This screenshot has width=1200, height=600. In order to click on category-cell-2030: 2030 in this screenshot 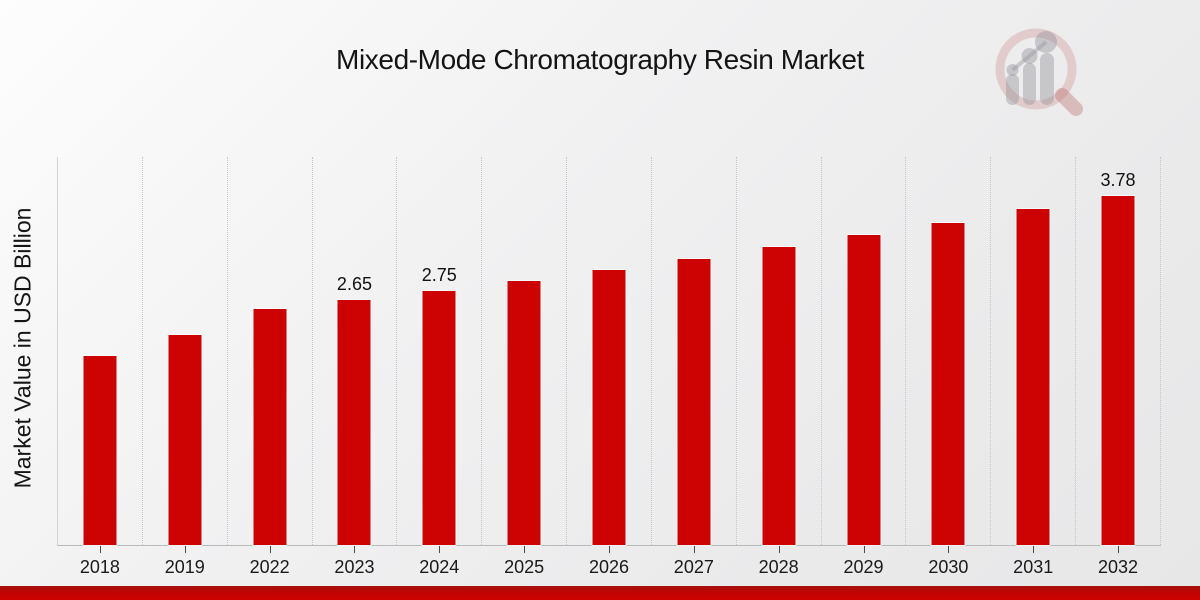, I will do `click(949, 367)`.